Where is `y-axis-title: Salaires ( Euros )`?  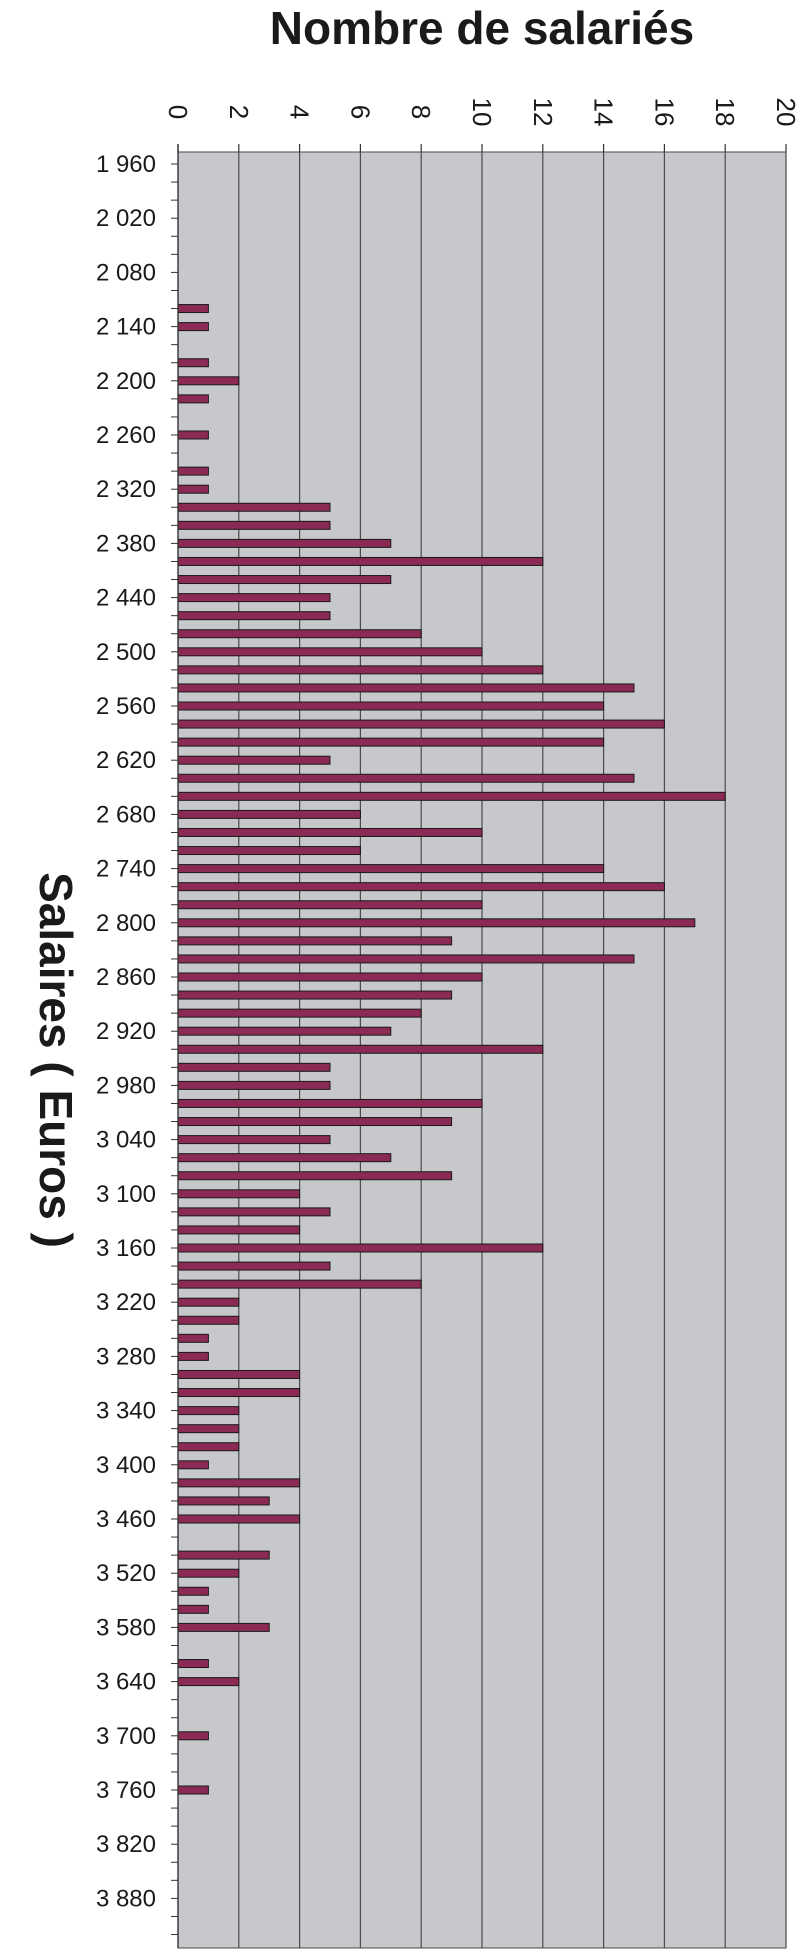
y-axis-title: Salaires ( Euros ) is located at coordinates (56, 1060).